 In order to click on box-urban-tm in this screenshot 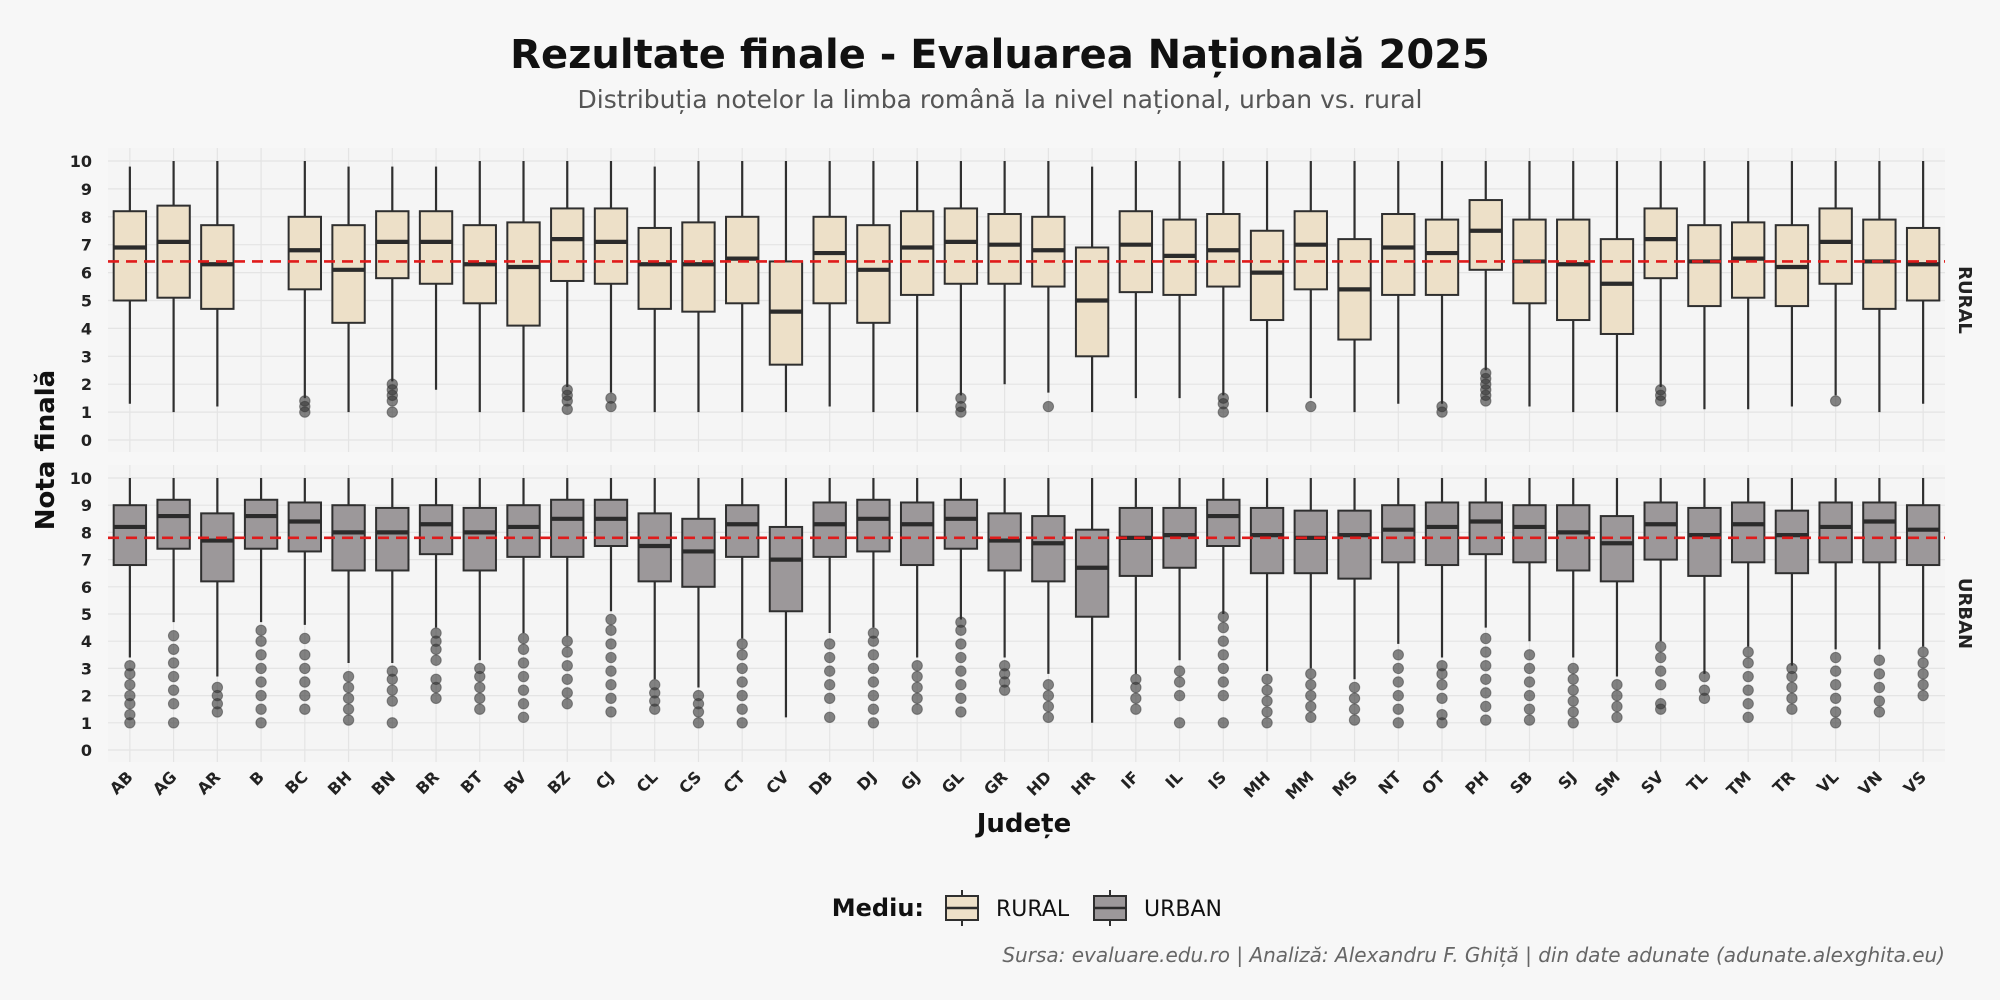, I will do `click(1748, 601)`.